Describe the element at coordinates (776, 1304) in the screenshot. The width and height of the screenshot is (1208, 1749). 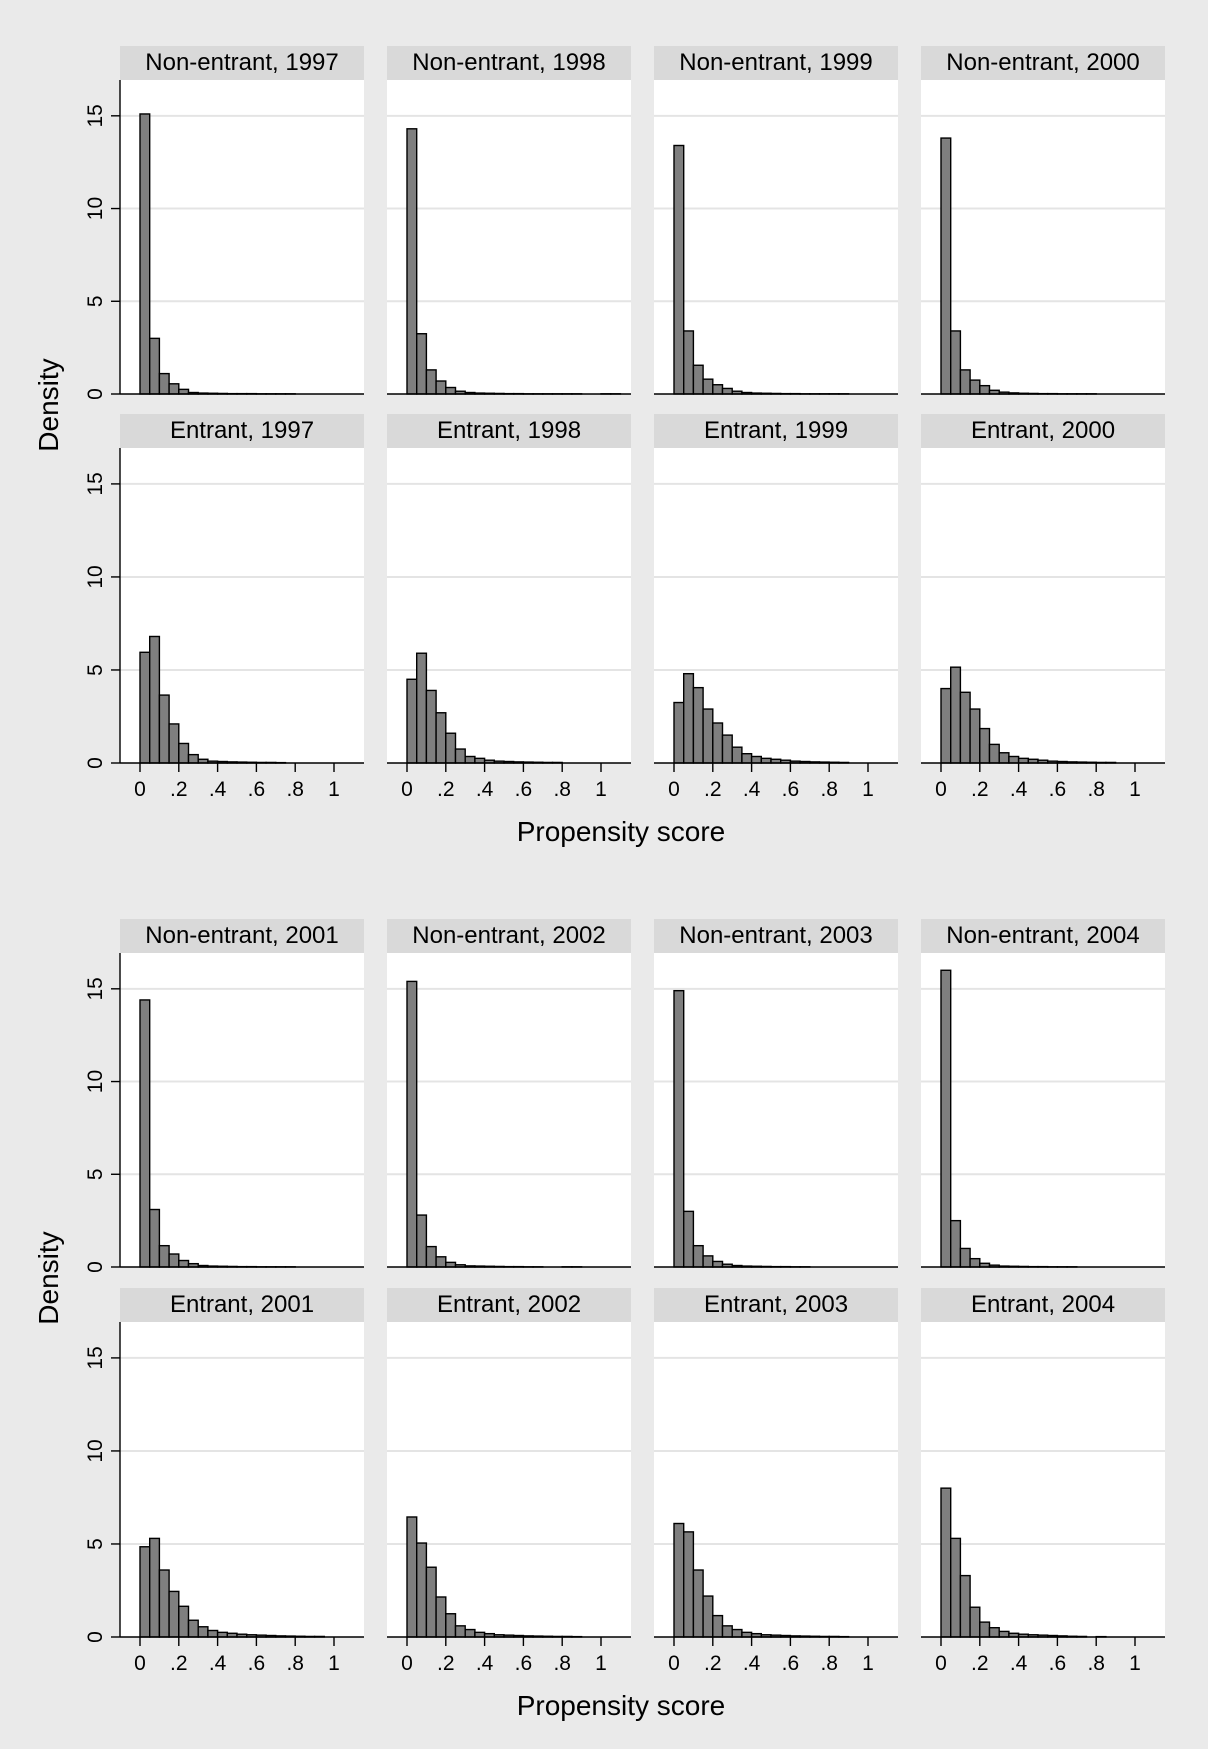
I see `panel-title: Entrant, 2003` at that location.